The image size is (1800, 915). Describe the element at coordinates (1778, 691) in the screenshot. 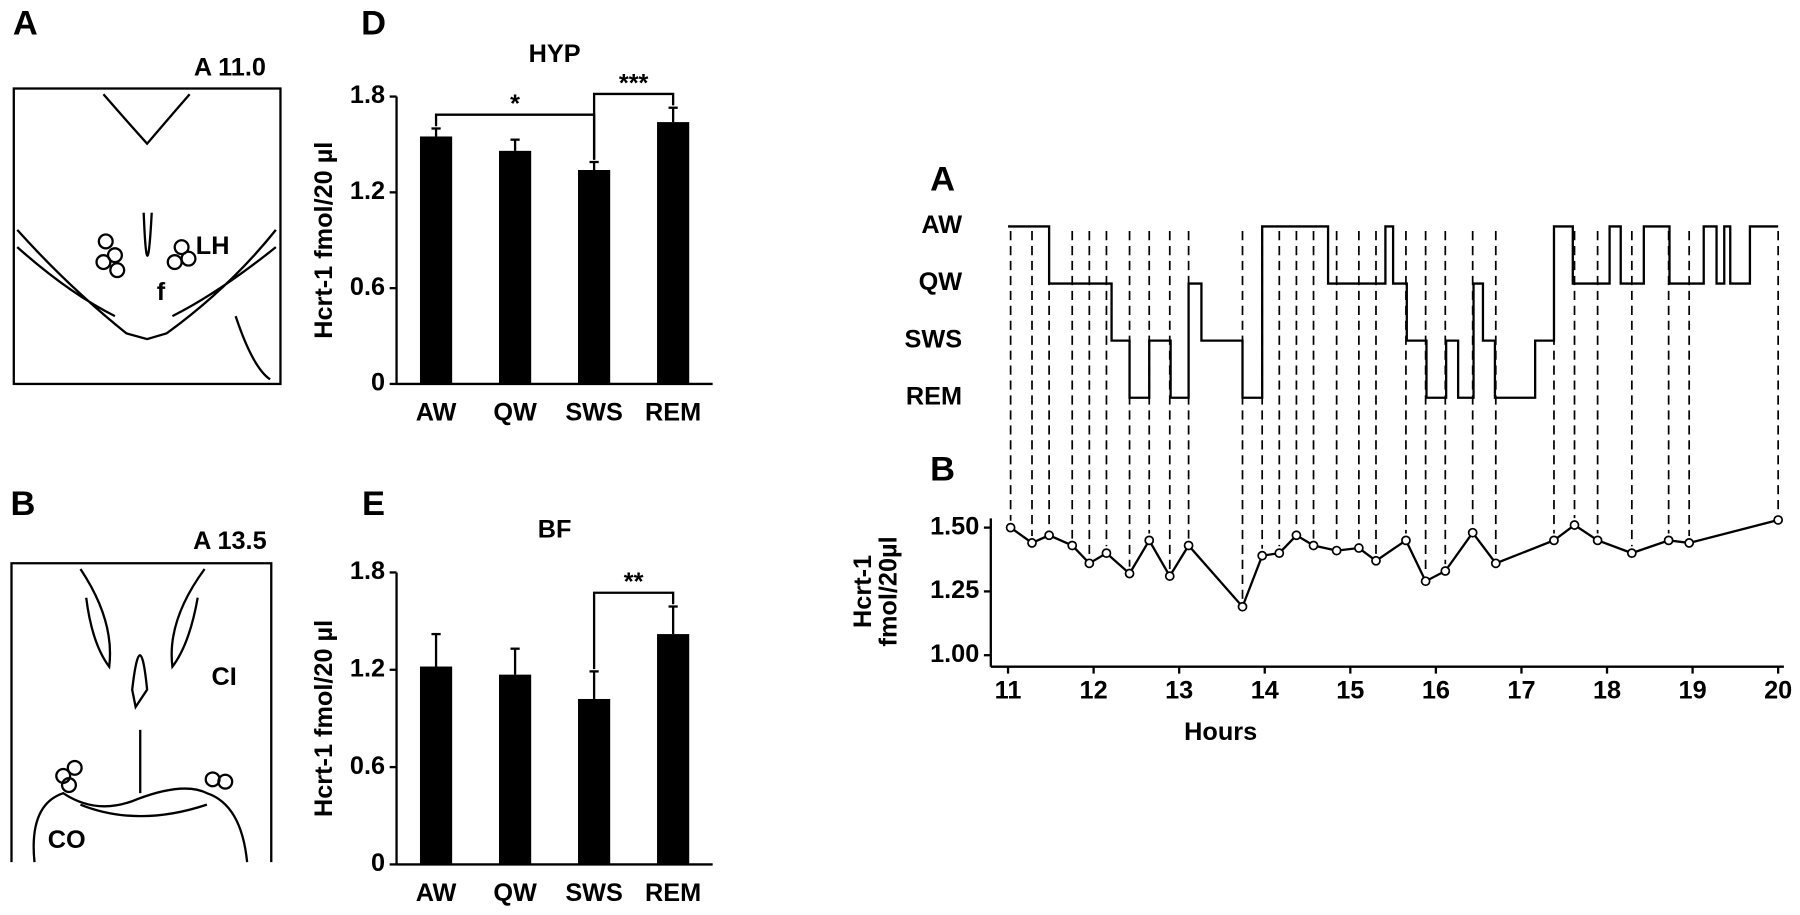

I see `x-tick-label: 20` at that location.